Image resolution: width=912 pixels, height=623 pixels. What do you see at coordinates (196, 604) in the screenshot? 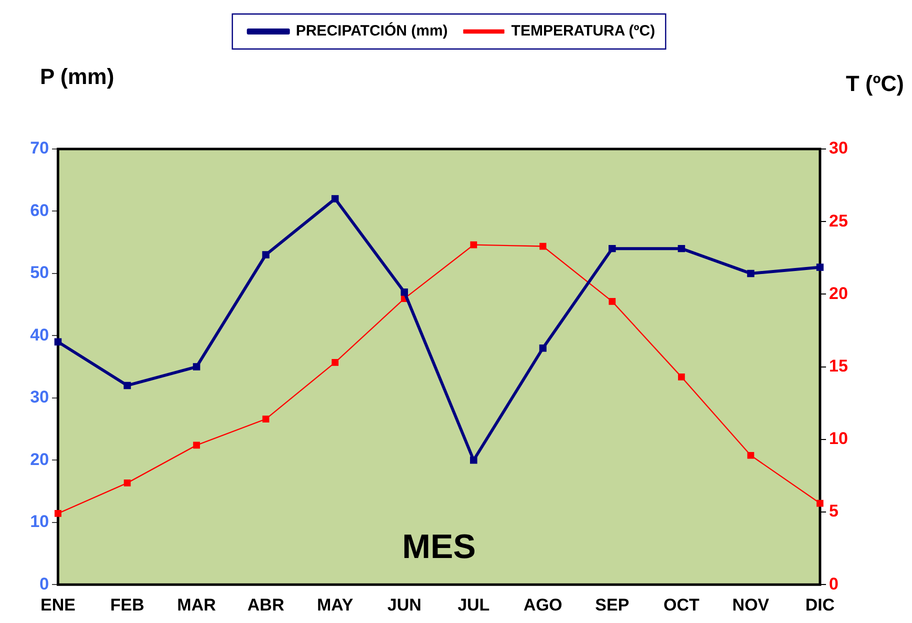
I see `x-tick-label: MAR` at bounding box center [196, 604].